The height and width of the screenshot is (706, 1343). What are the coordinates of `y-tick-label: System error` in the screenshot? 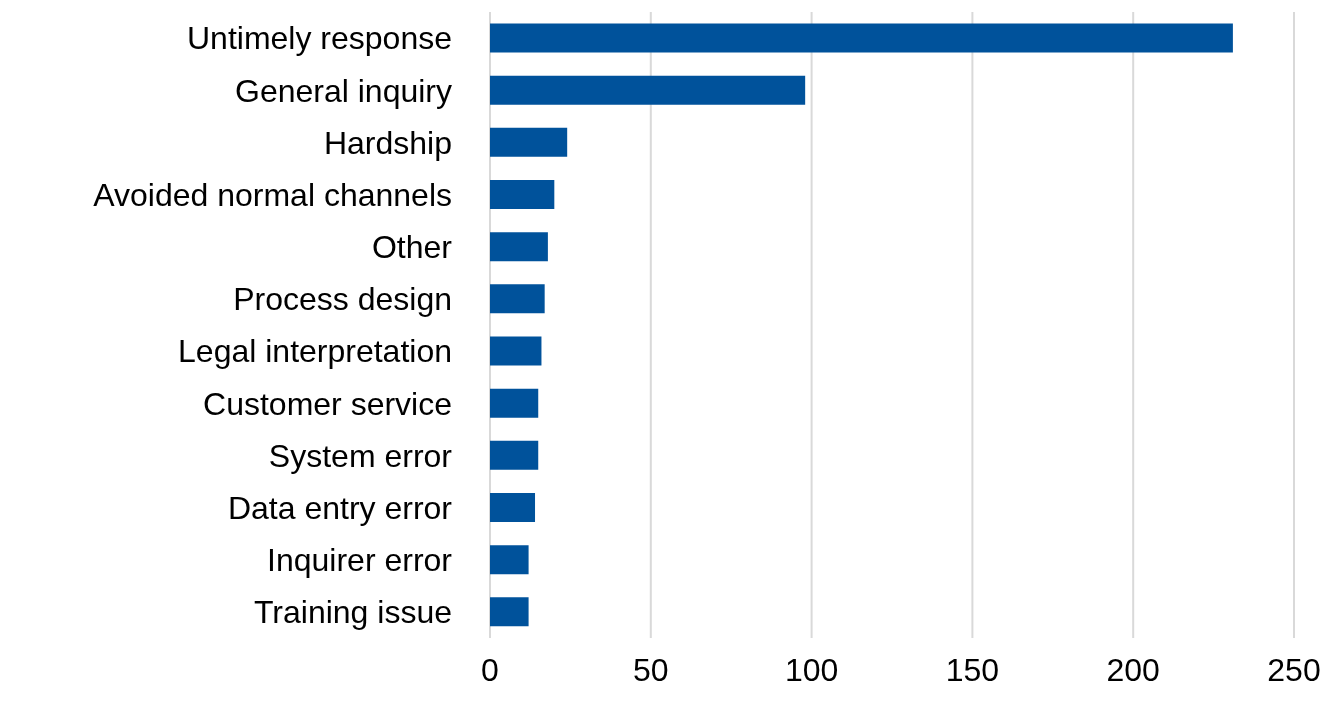 It's located at (360, 455).